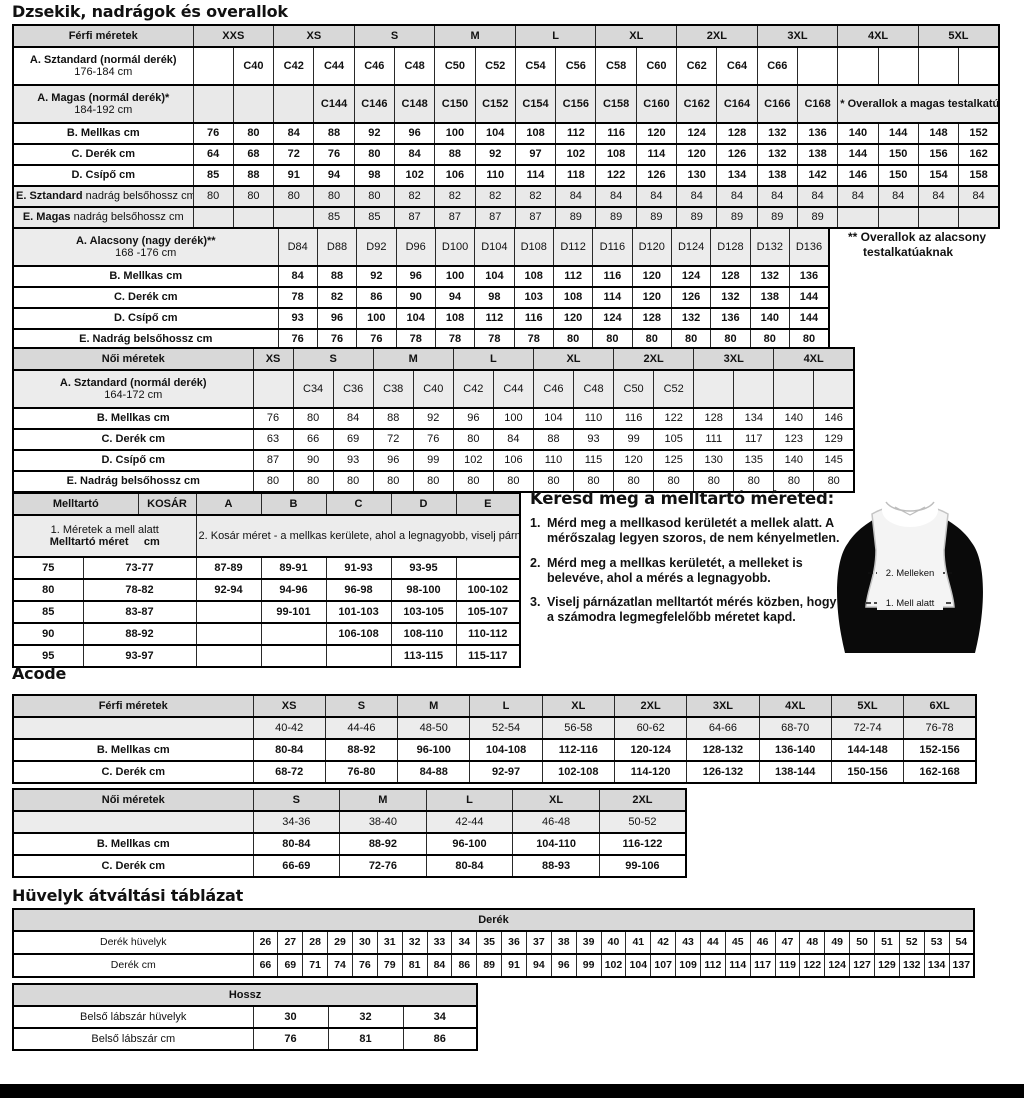 The height and width of the screenshot is (1098, 1024). What do you see at coordinates (553, 389) in the screenshot?
I see `cell: C46` at bounding box center [553, 389].